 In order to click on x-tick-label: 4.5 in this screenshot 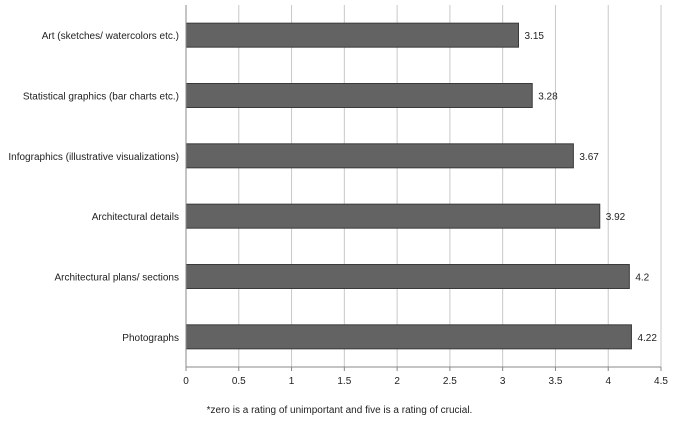, I will do `click(661, 381)`.